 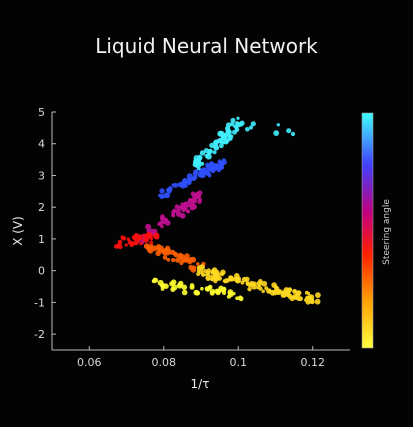 What do you see at coordinates (39, 334) in the screenshot?
I see `y-tick-label: -2` at bounding box center [39, 334].